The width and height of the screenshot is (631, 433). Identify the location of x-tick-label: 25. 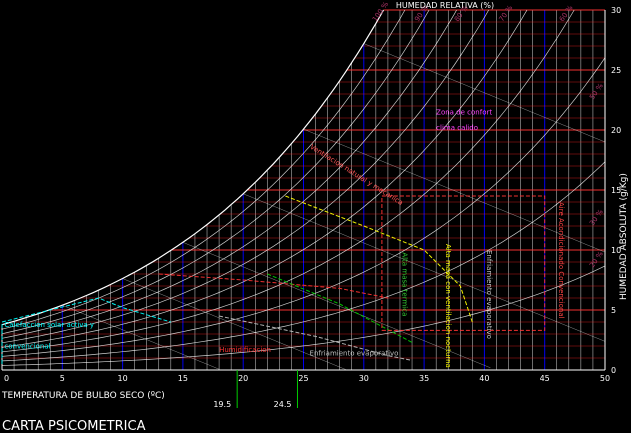
(303, 378).